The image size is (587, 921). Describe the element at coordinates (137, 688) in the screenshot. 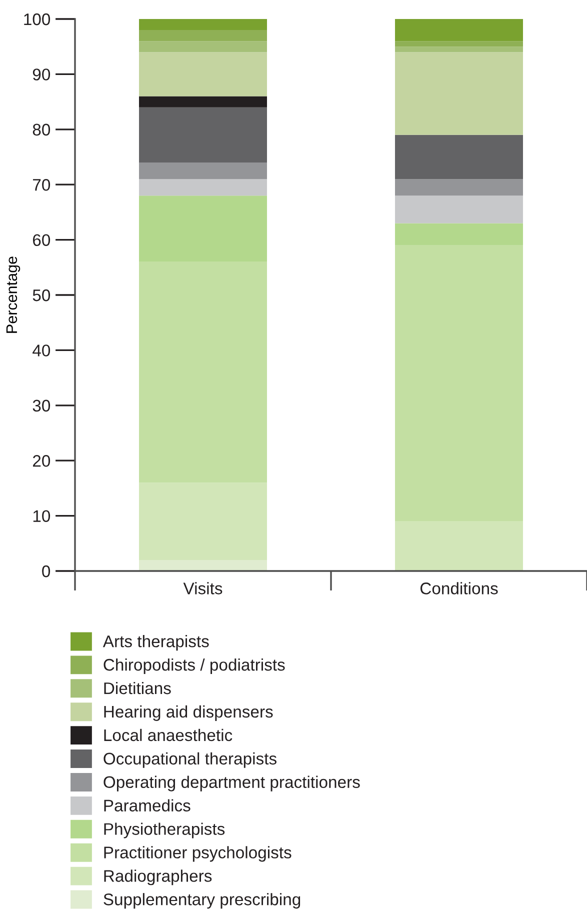

I see `legend-label: Dietitians` at that location.